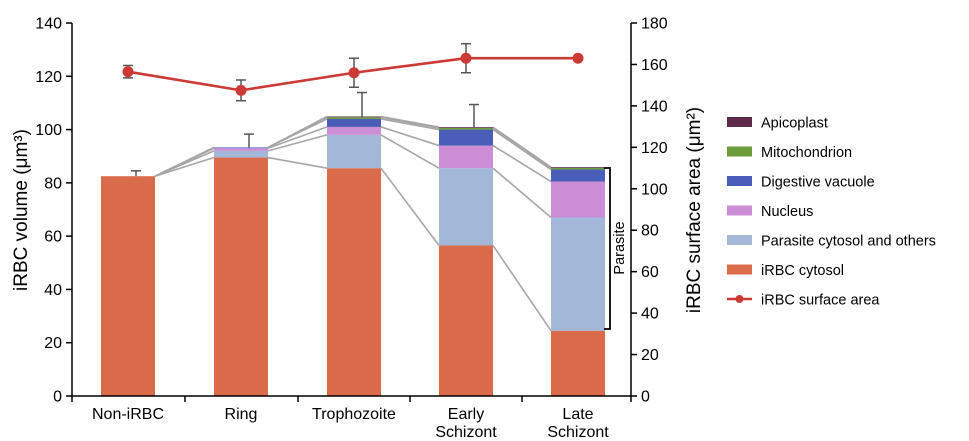 This screenshot has width=969, height=441. I want to click on category-label: Trophozoite, so click(354, 414).